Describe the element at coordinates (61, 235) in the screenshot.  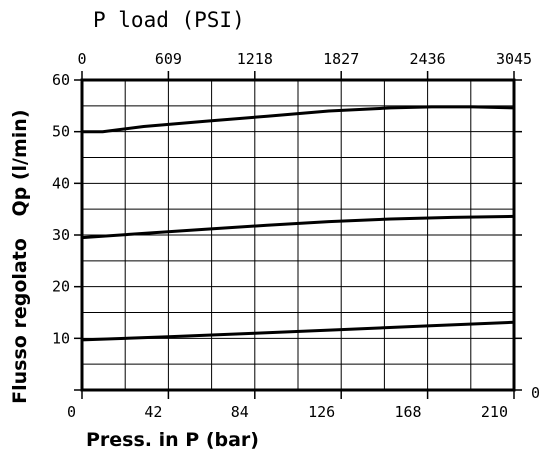
I see `y-tick-label: 30` at that location.